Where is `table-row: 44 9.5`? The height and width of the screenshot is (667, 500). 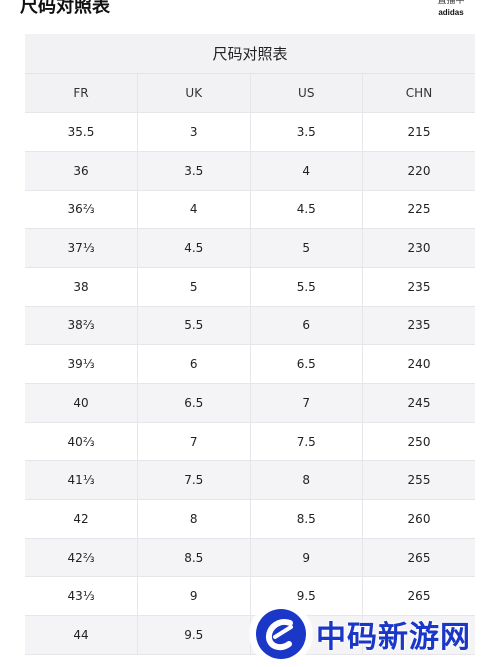
table-row: 44 9.5 is located at coordinates (250, 635).